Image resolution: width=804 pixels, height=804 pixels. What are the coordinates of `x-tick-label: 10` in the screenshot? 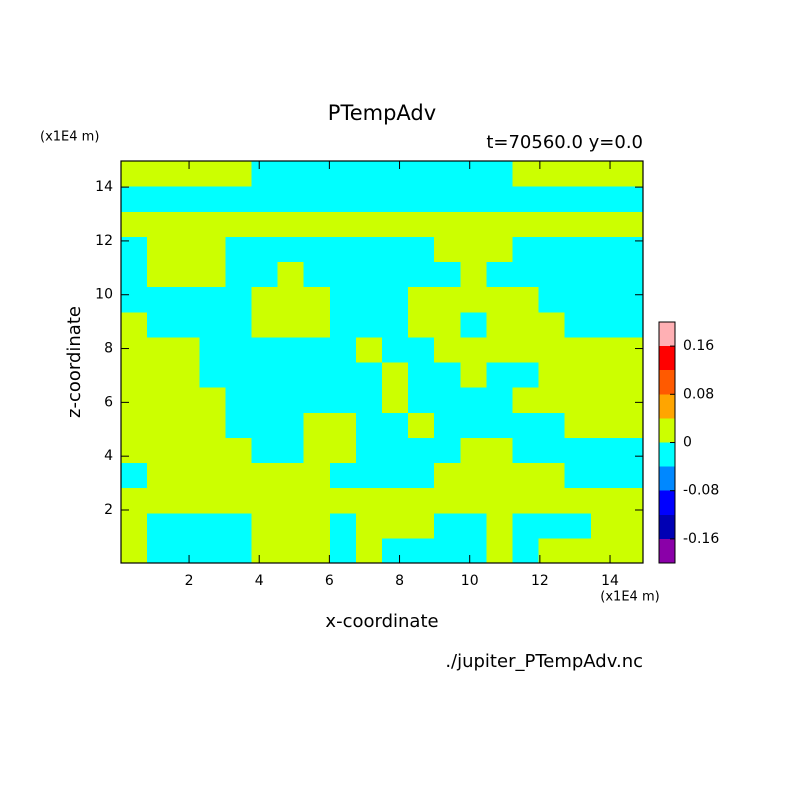 It's located at (470, 581).